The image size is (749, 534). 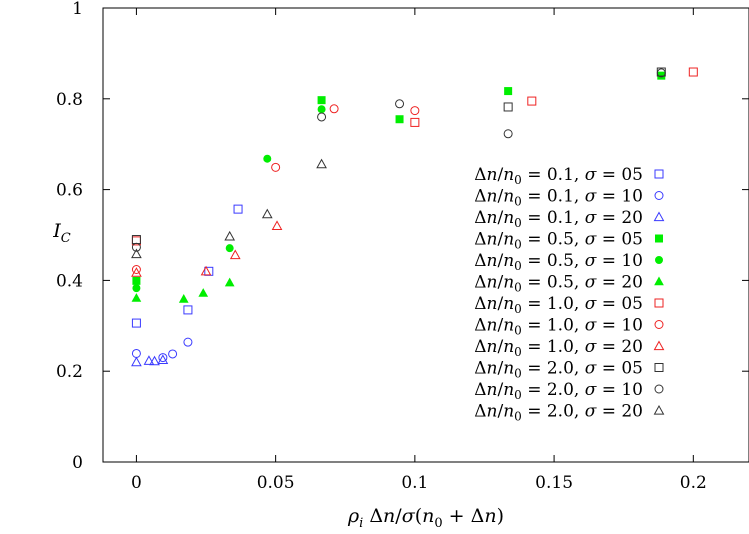 I want to click on legend-label: Δn/n0 = 2.0, σ = 05, so click(x=558, y=370).